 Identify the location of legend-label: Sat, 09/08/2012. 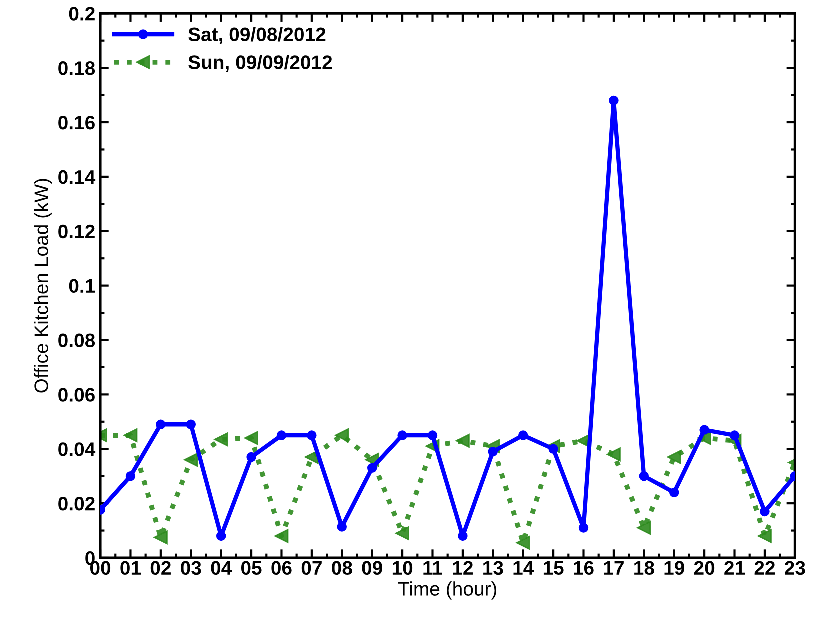
(257, 35).